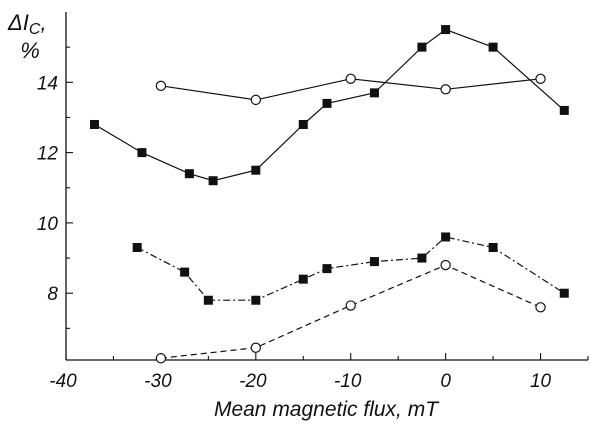 The height and width of the screenshot is (428, 590). I want to click on y-tick-label: 12, so click(48, 154).